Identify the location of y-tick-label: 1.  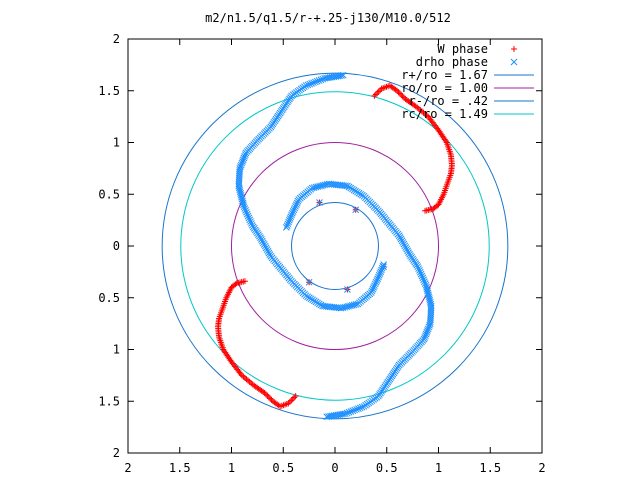
(116, 350).